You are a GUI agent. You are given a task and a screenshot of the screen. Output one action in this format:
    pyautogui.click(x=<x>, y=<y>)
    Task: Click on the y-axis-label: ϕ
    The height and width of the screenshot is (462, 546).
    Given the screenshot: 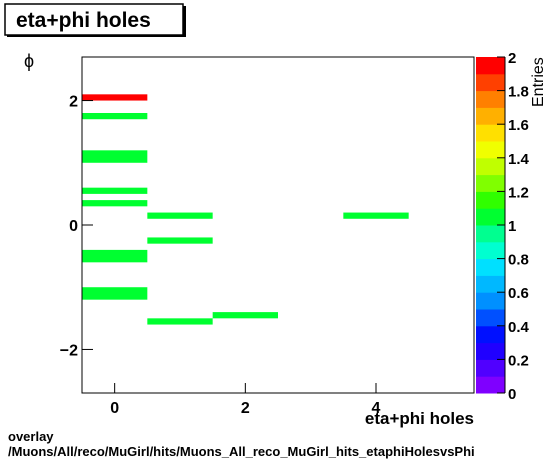 What is the action you would take?
    pyautogui.click(x=29, y=61)
    